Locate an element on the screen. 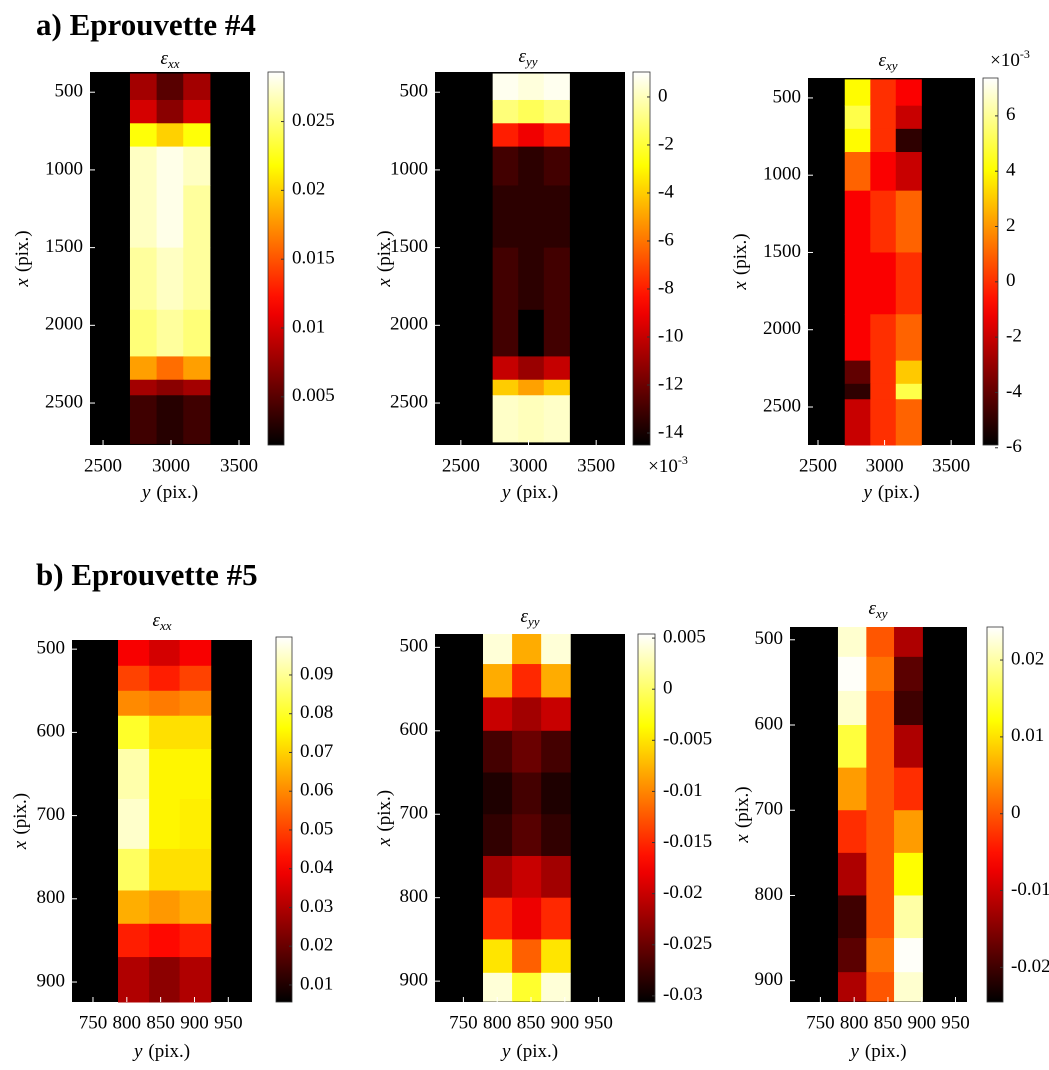 This screenshot has height=1070, width=1049. colorbar-tick-label: 2 is located at coordinates (1011, 225).